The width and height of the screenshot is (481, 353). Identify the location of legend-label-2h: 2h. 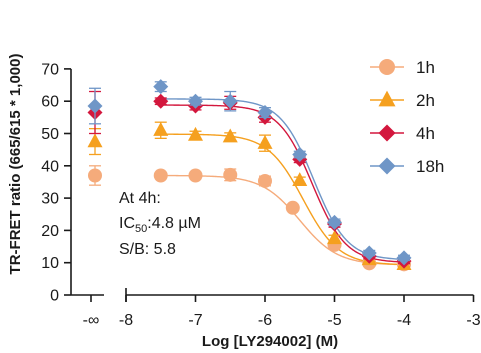
(425, 100).